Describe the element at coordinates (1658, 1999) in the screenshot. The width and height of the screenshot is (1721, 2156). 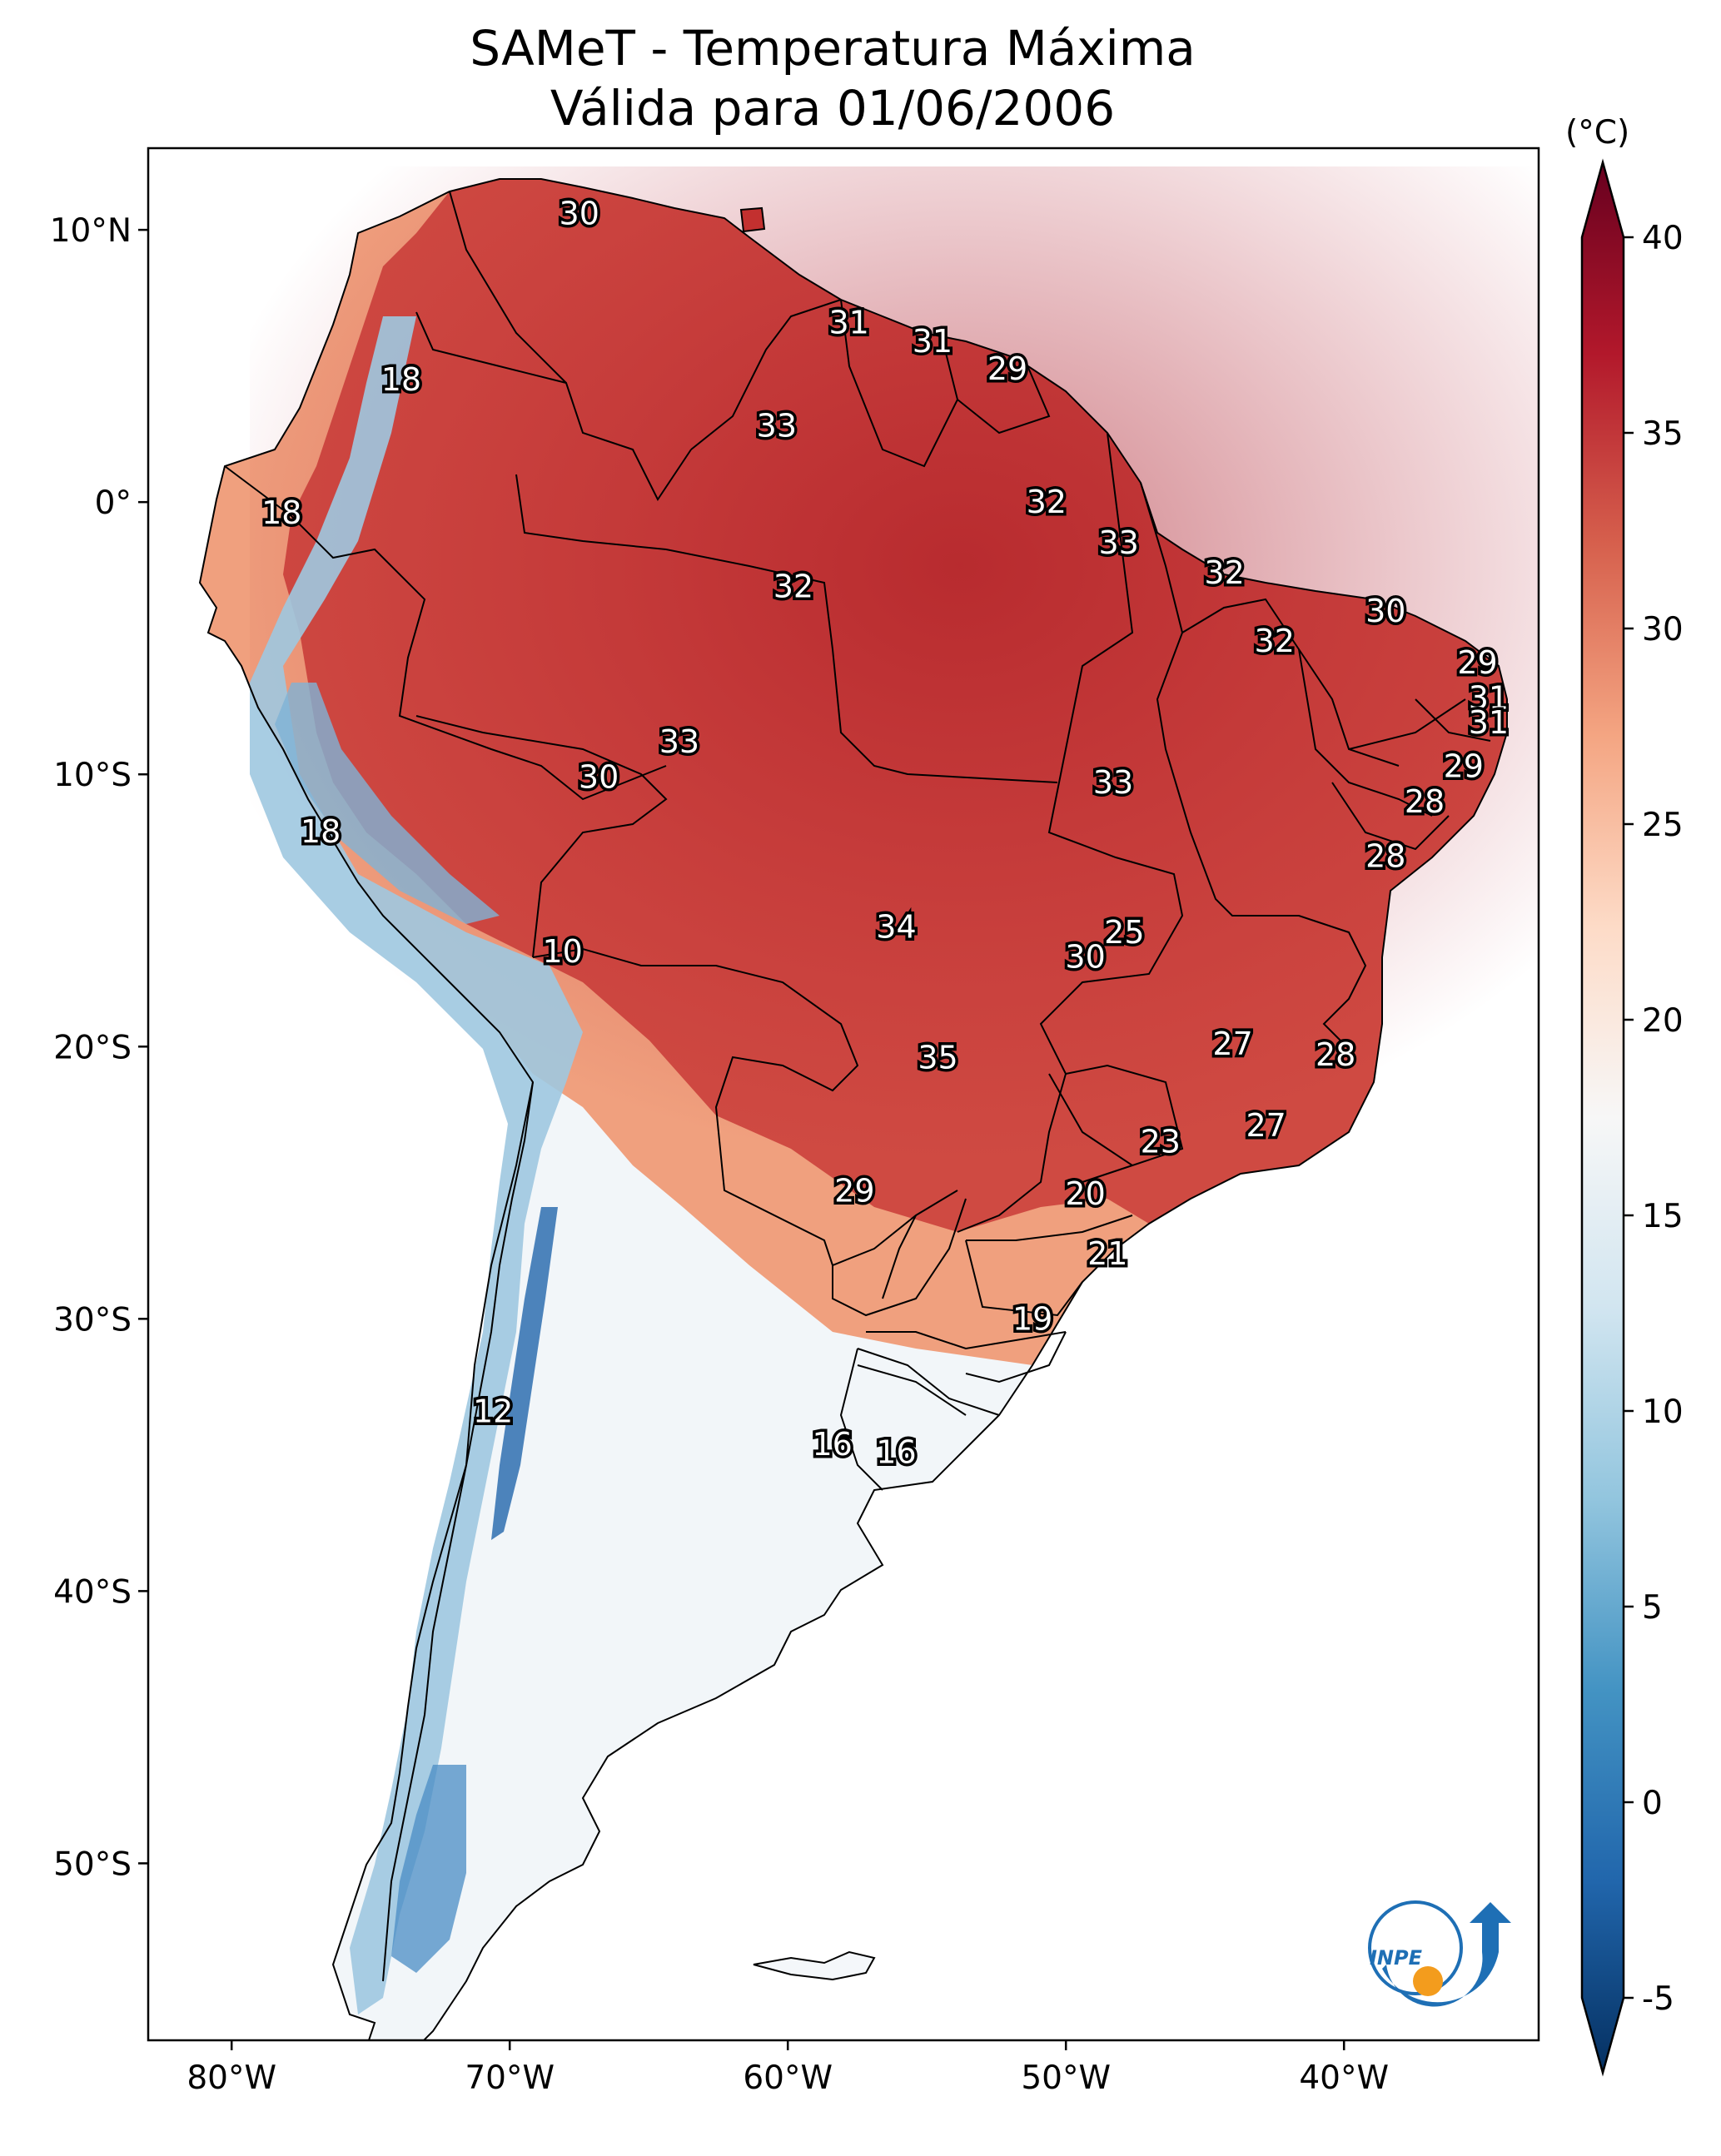
I see `colorbar-tick-label: -5` at that location.